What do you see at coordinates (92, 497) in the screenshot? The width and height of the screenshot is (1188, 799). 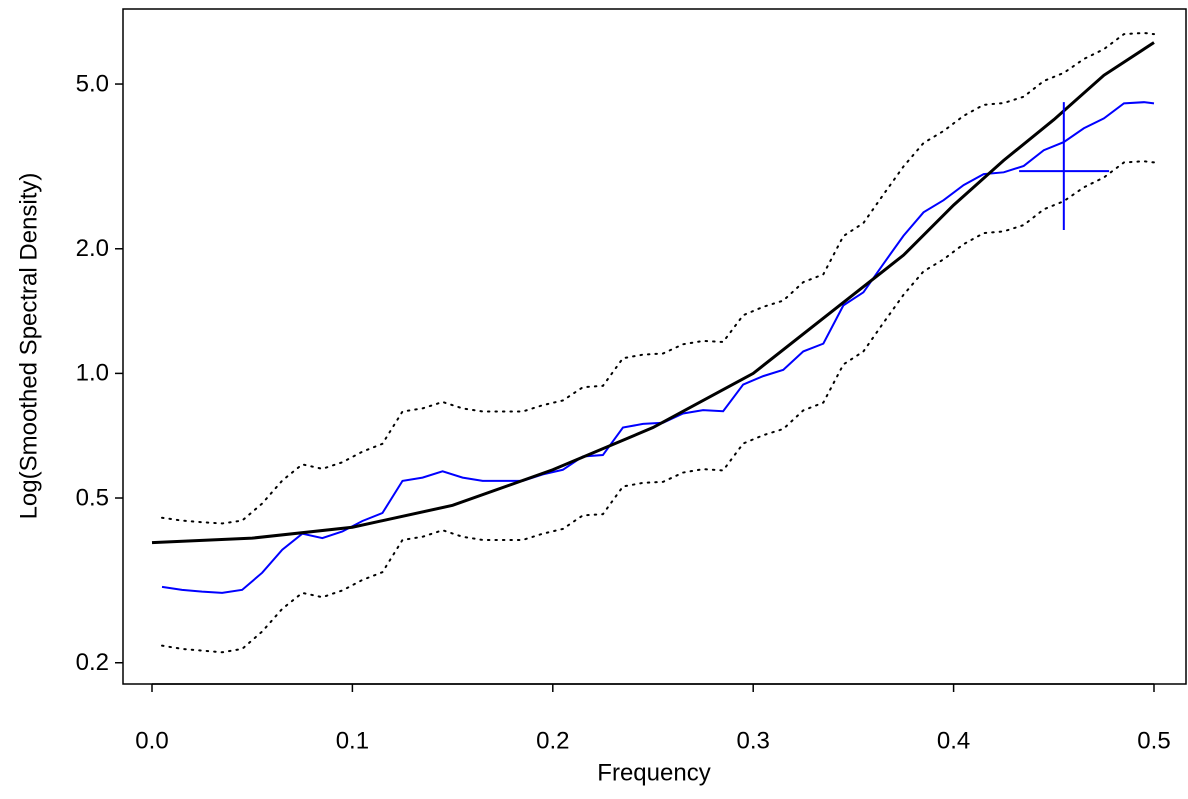 I see `y-tick-label: 0.5` at bounding box center [92, 497].